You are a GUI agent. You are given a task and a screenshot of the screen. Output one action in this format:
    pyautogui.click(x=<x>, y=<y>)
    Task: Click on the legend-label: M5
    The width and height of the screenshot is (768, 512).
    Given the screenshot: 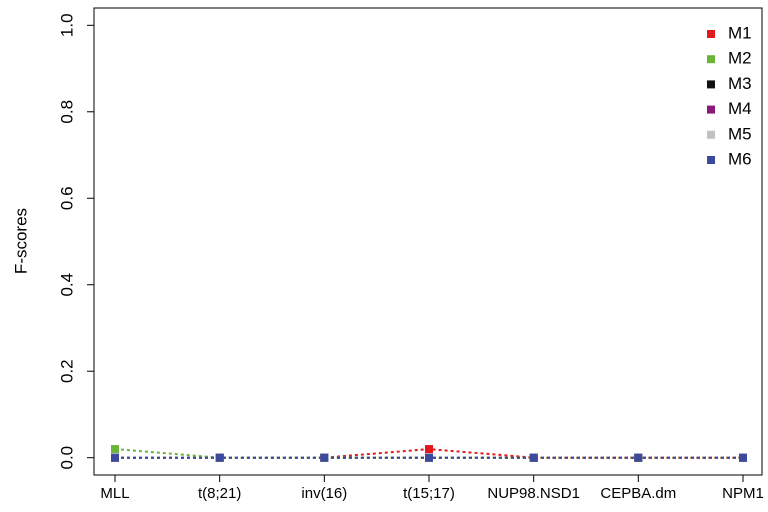 What is the action you would take?
    pyautogui.click(x=740, y=133)
    